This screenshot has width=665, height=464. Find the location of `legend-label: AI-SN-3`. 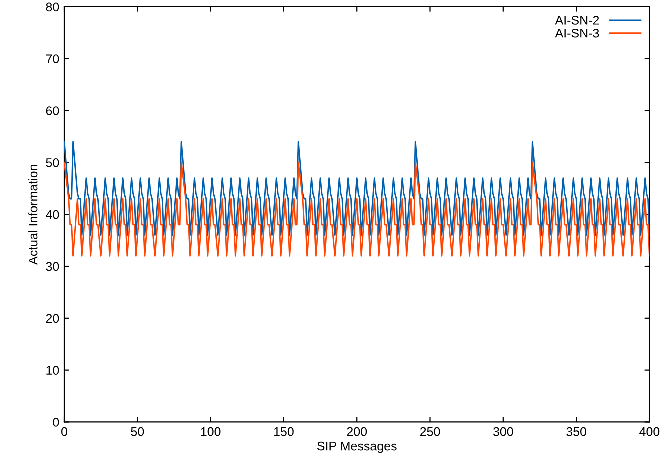

legend-label: AI-SN-3 is located at coordinates (577, 33).